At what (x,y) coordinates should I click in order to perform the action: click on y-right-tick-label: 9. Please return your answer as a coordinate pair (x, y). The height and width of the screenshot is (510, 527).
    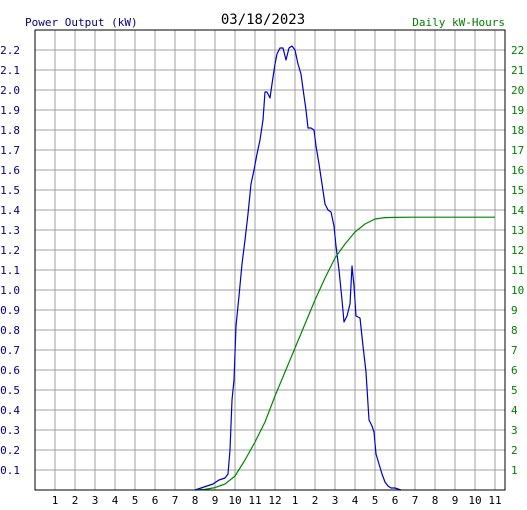
    Looking at the image, I should click on (514, 310).